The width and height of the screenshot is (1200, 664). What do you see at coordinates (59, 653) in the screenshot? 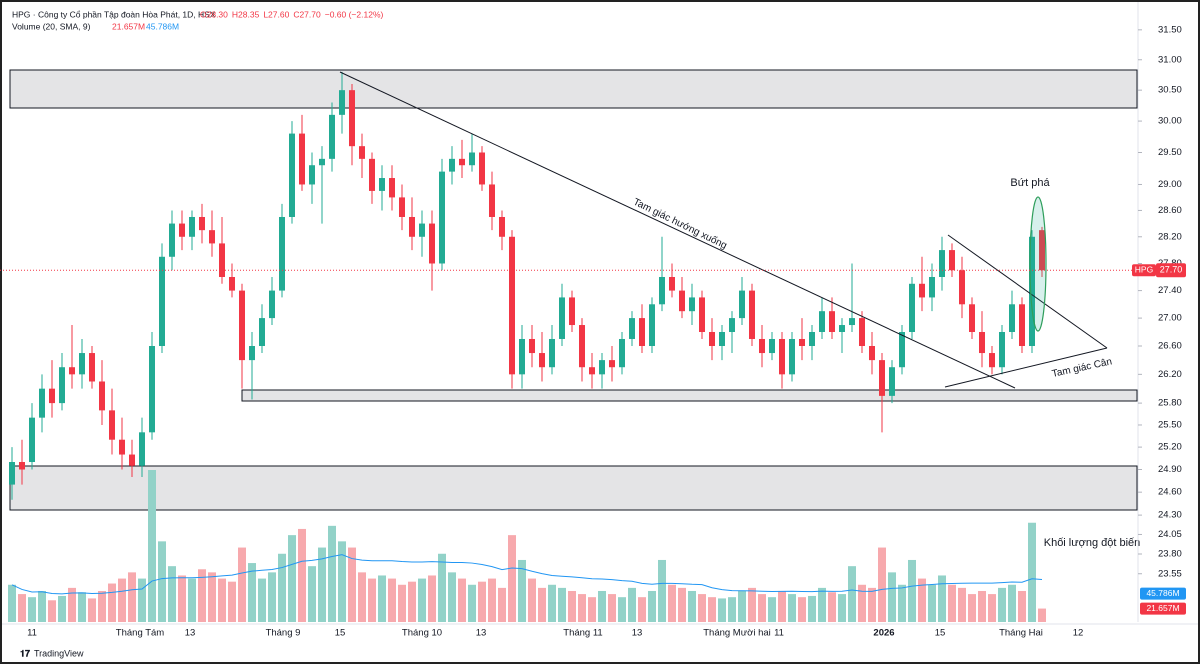
I see `brand: TradingView` at bounding box center [59, 653].